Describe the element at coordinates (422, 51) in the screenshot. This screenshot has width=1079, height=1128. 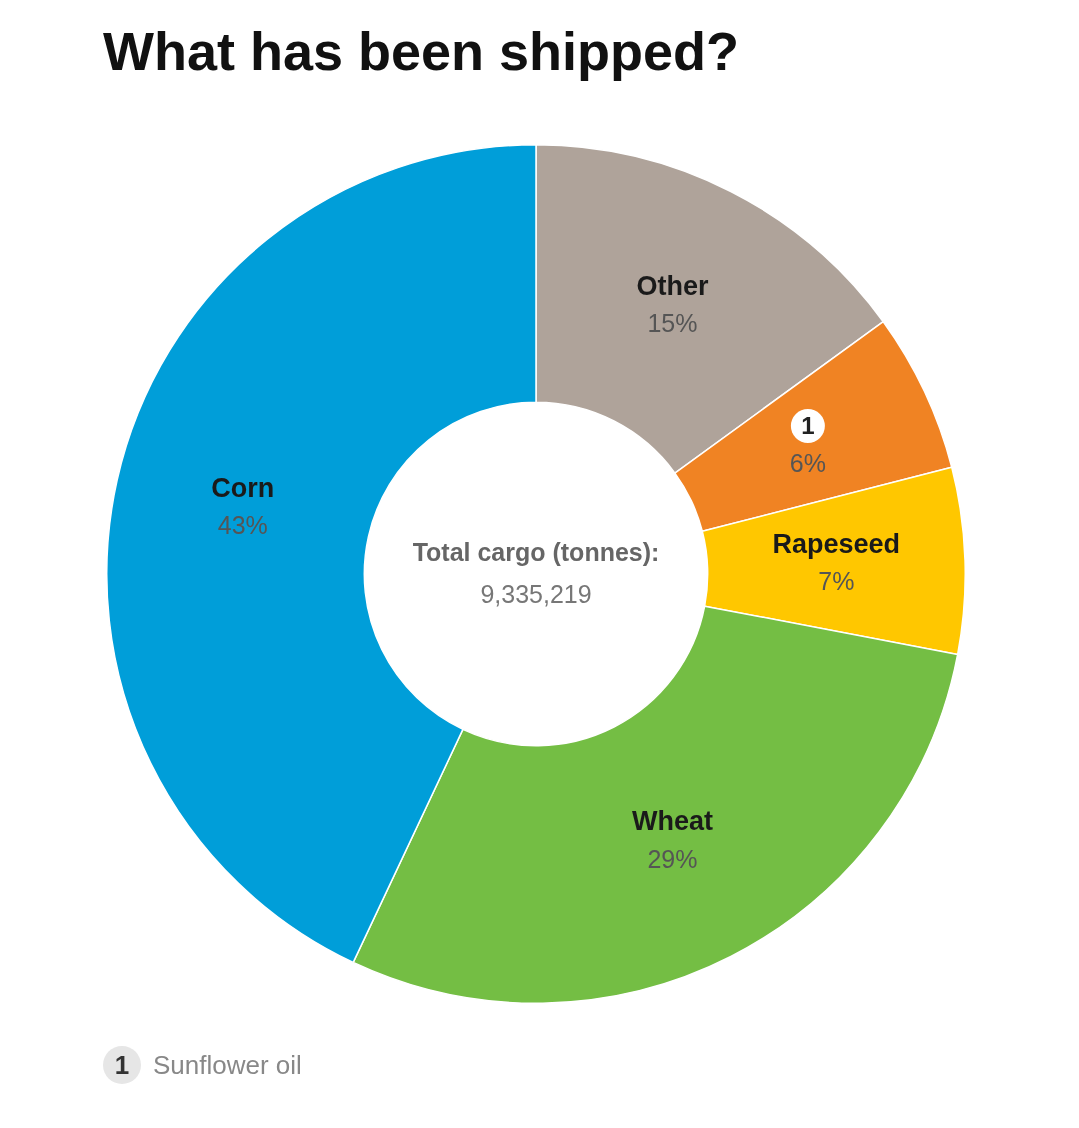
I see `chart-title: What has been shipped?` at that location.